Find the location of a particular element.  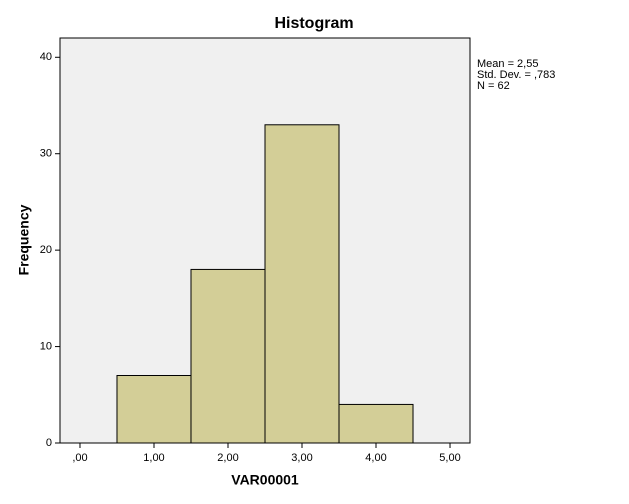

y-tick-label: 10 is located at coordinates (46, 346).